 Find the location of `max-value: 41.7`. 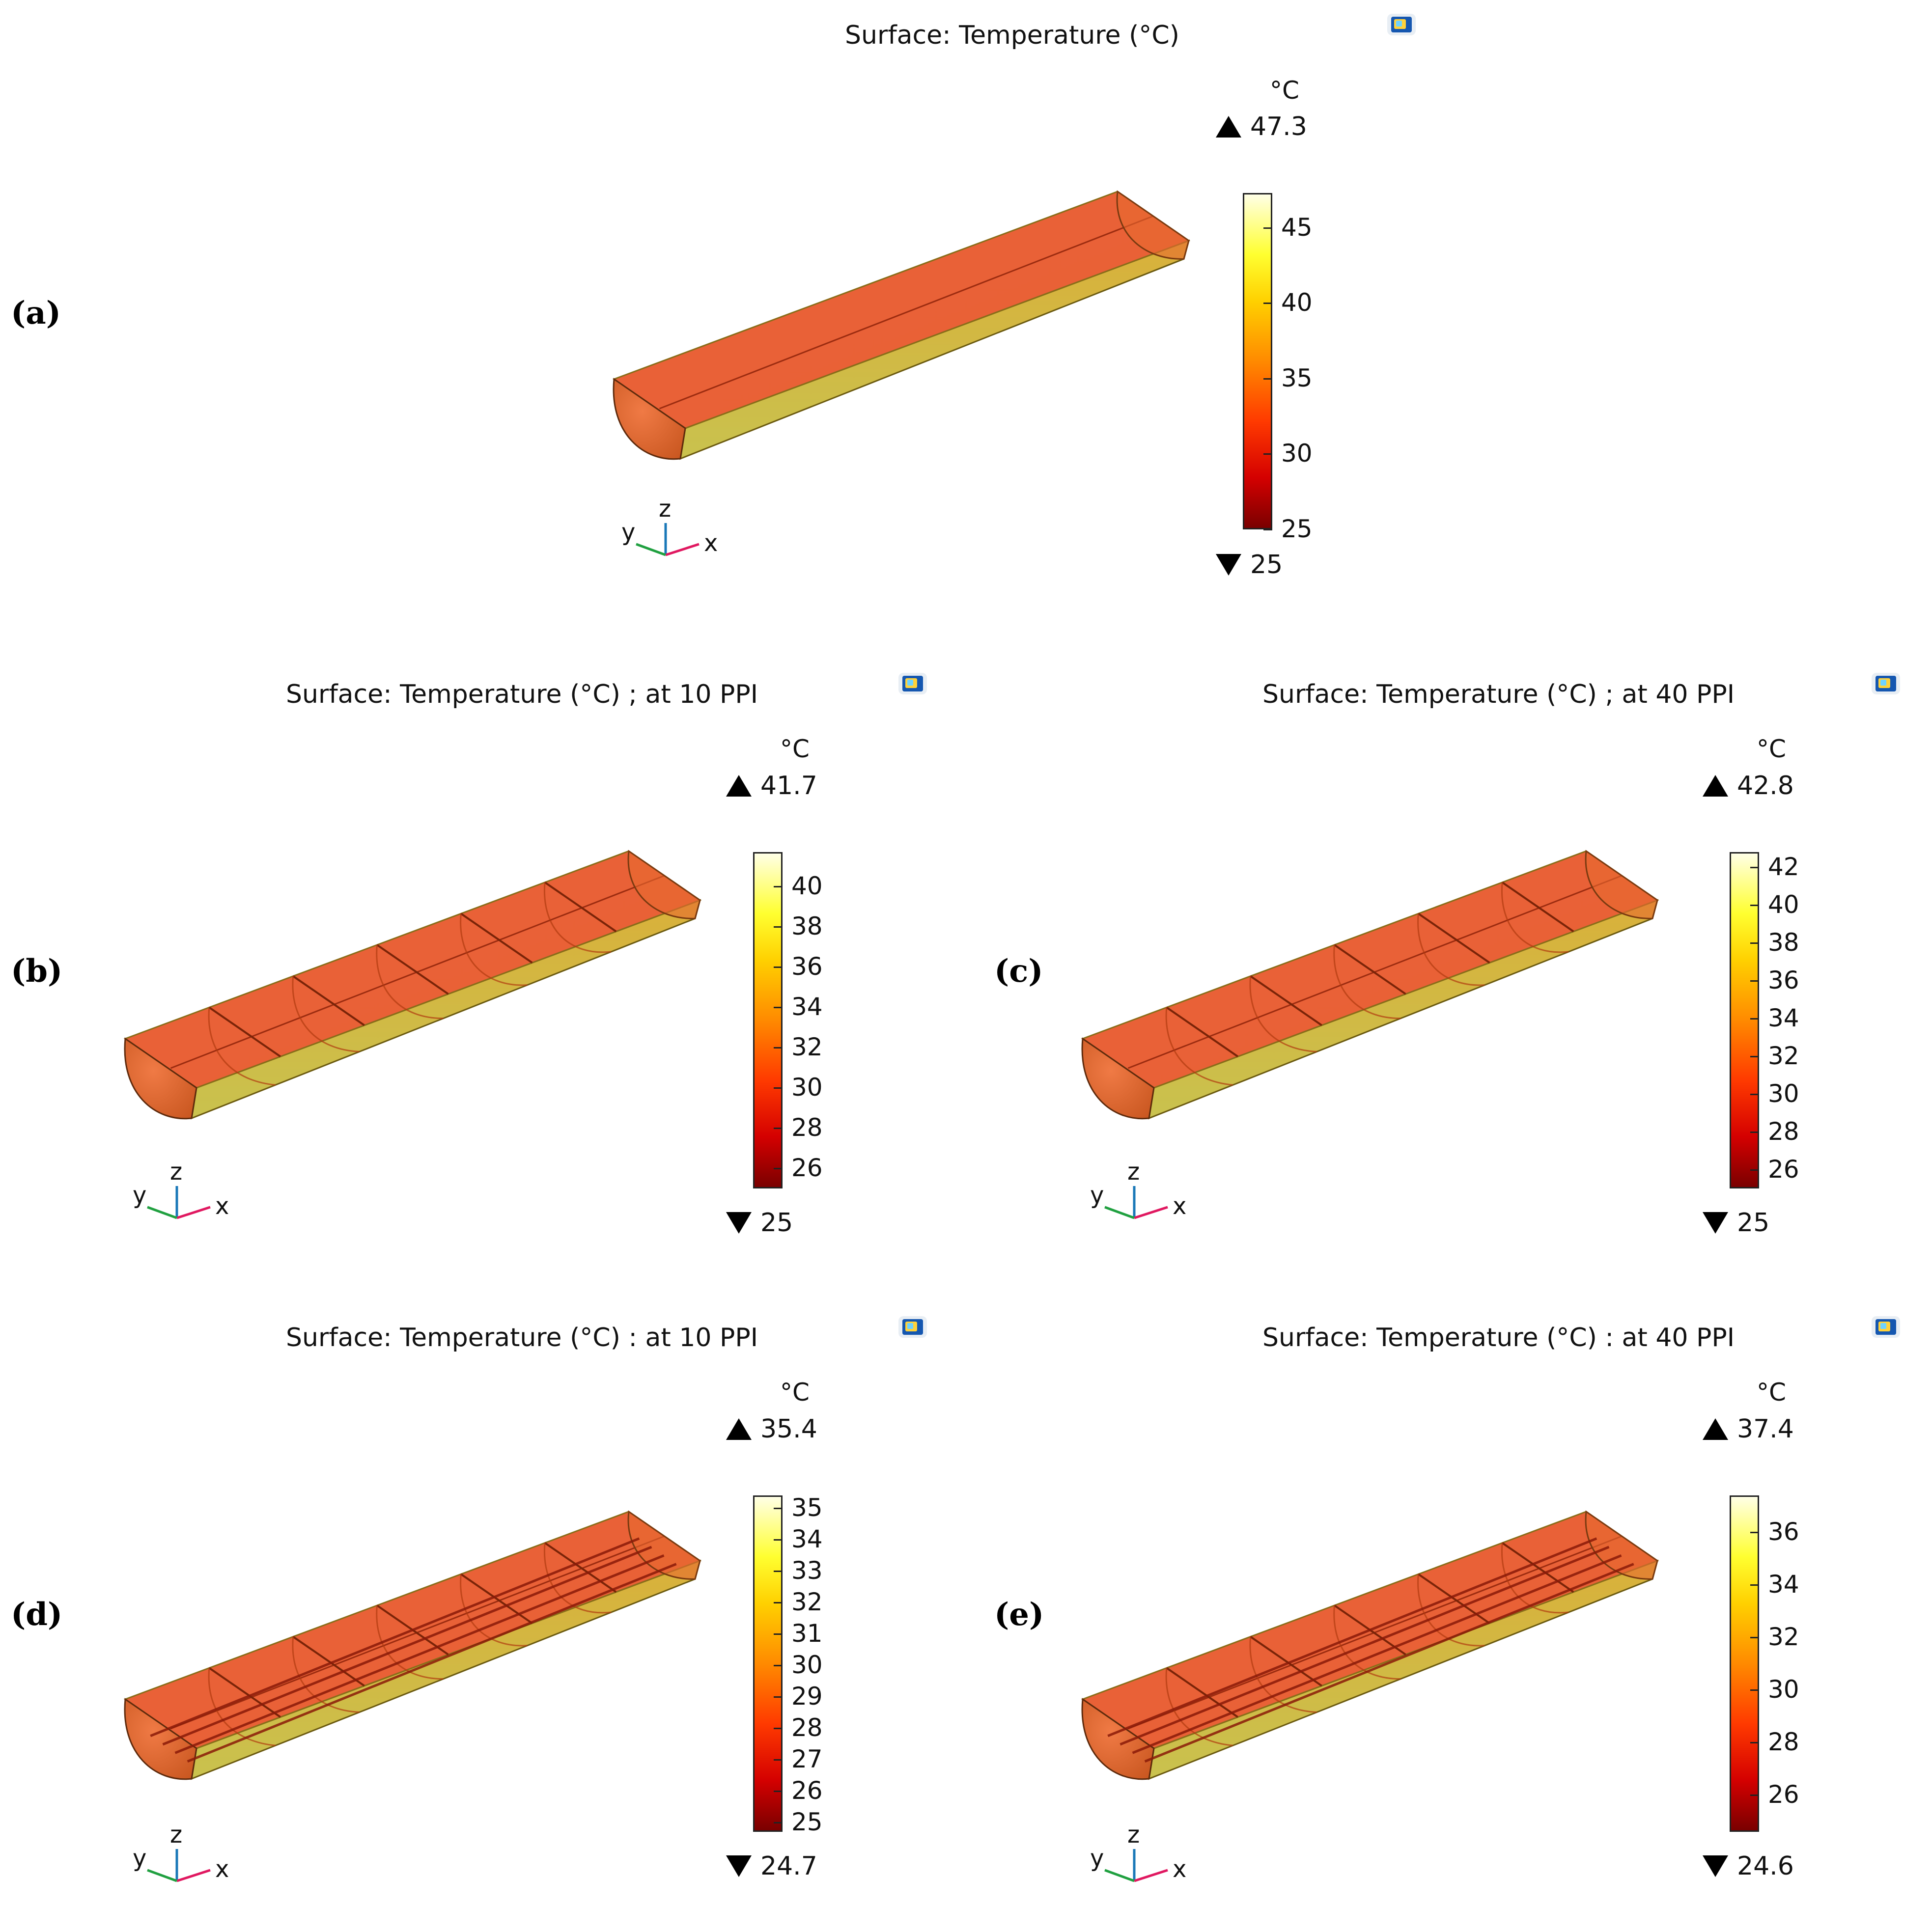

max-value: 41.7 is located at coordinates (771, 786).